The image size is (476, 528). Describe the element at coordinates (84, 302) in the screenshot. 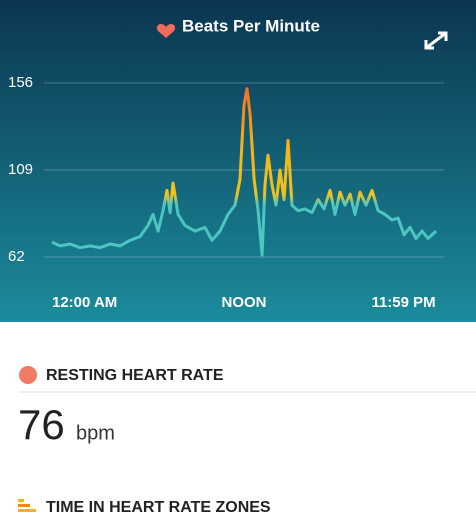

I see `x-tick-label: 12:00 AM` at that location.